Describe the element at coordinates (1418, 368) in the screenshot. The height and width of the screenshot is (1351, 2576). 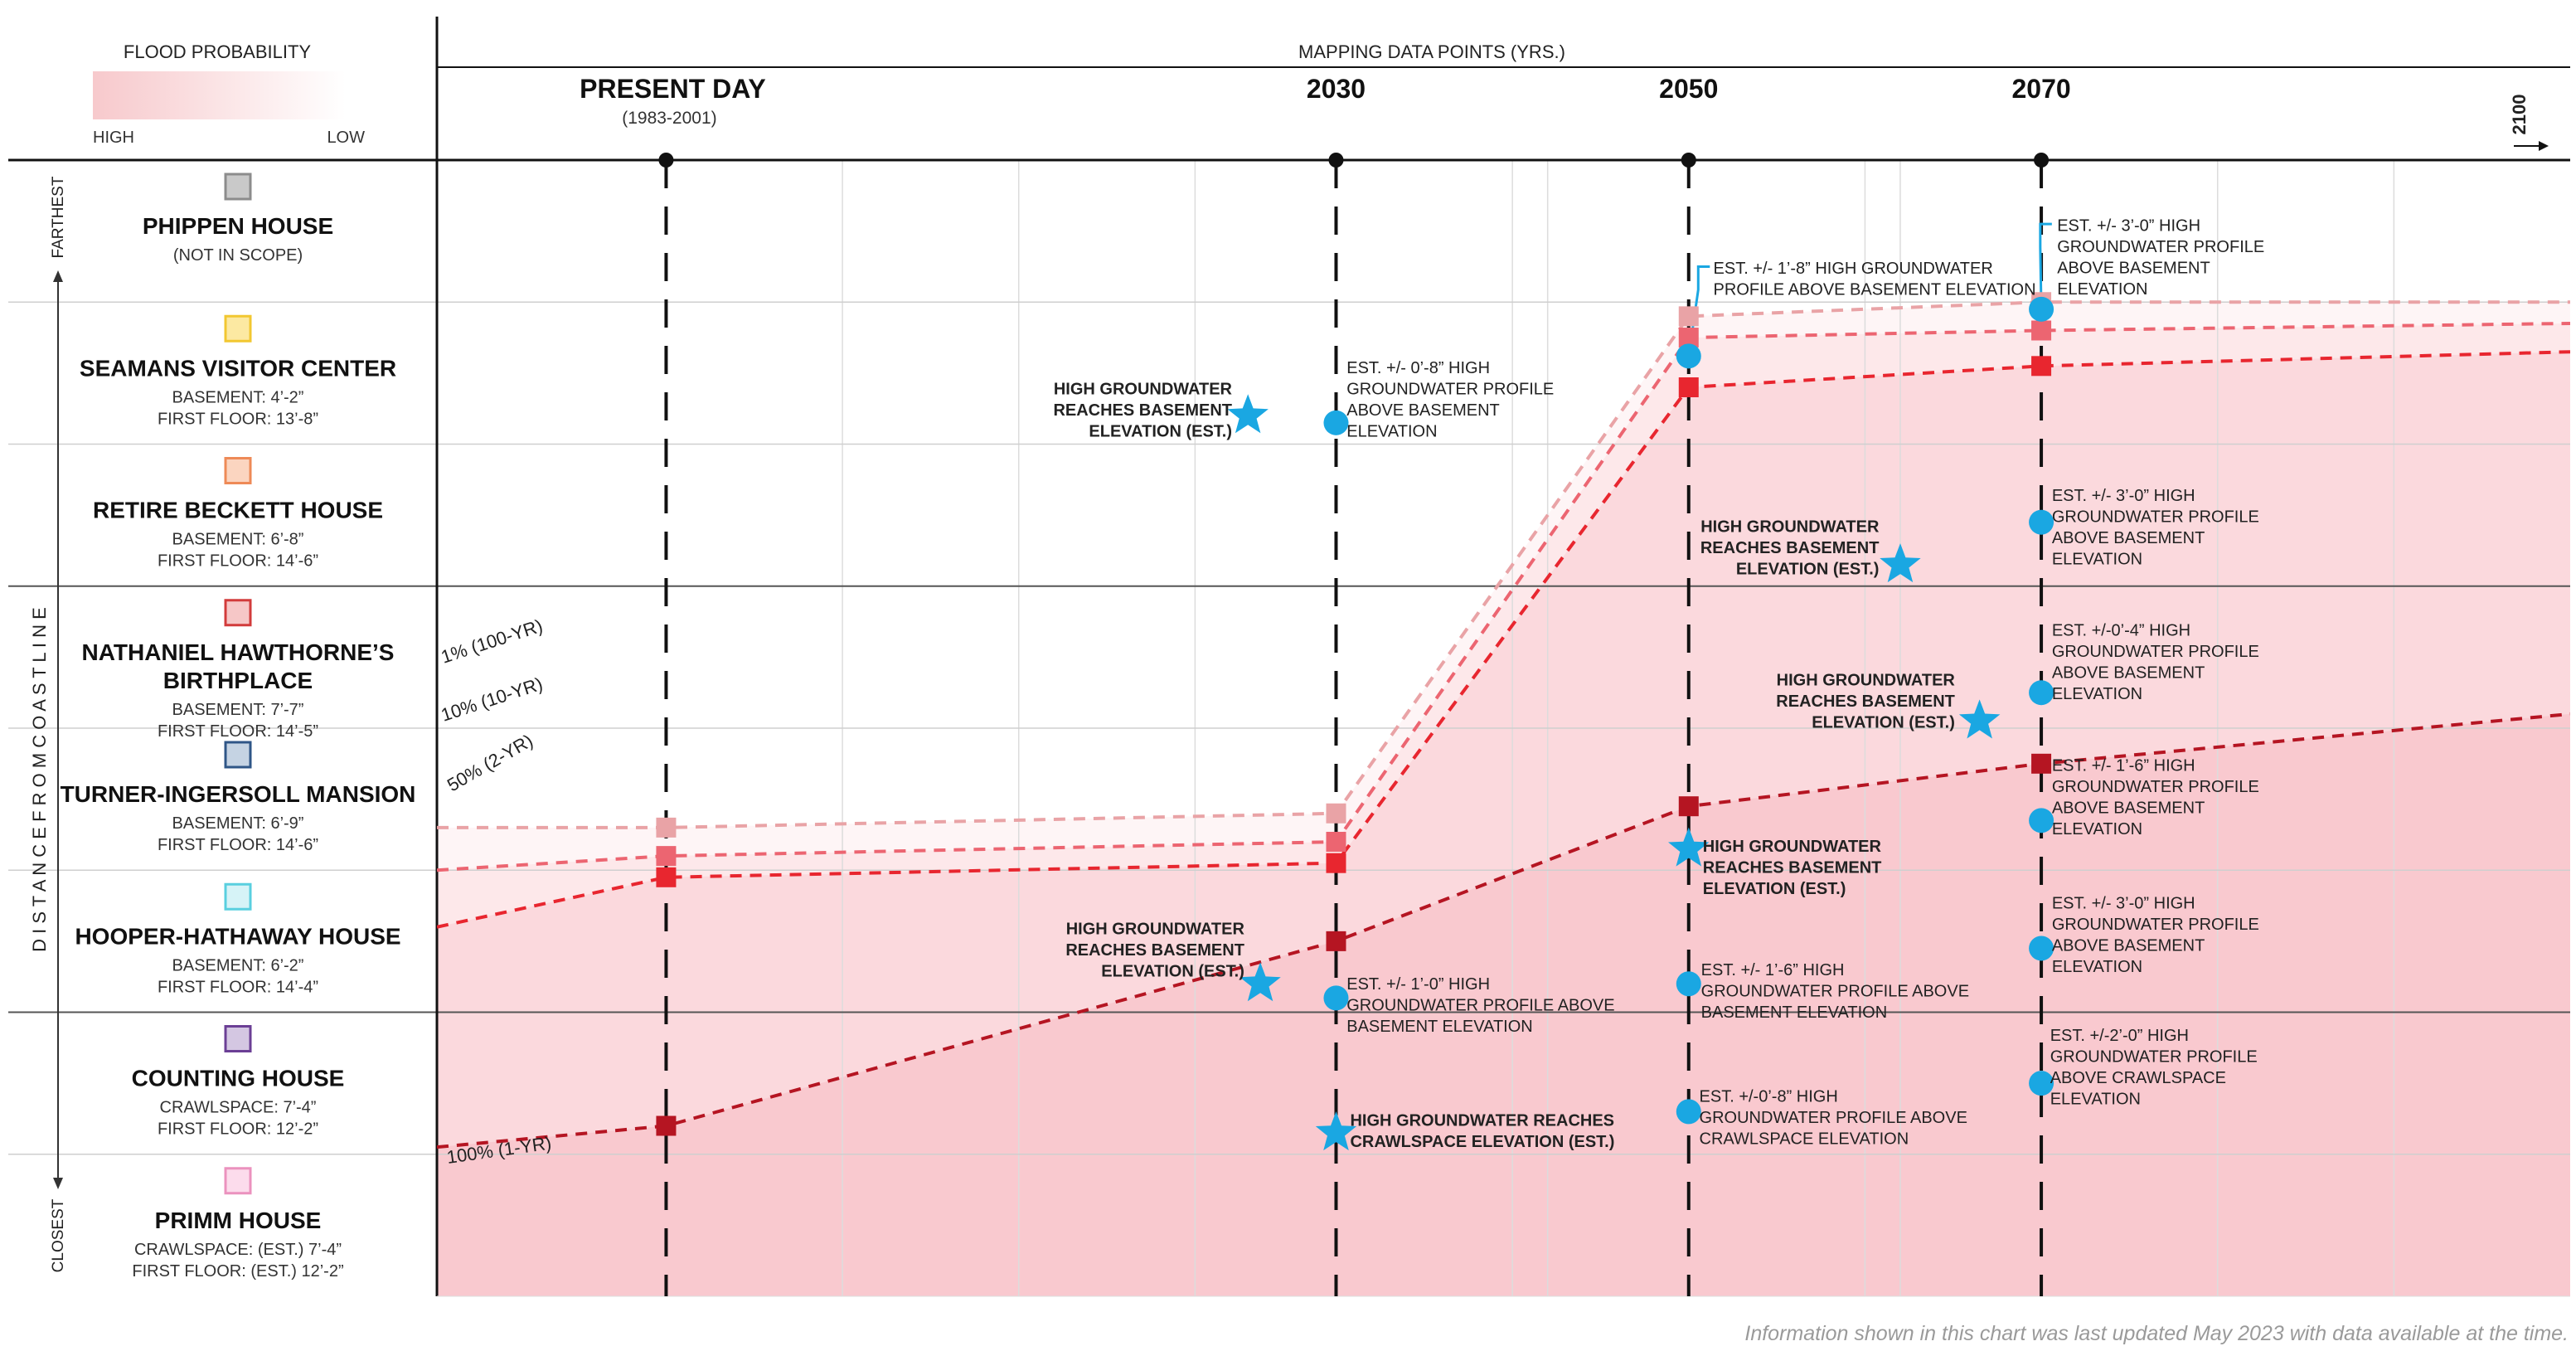
I see `annotation-line: EST. +/- 0’-8” HIGH` at that location.